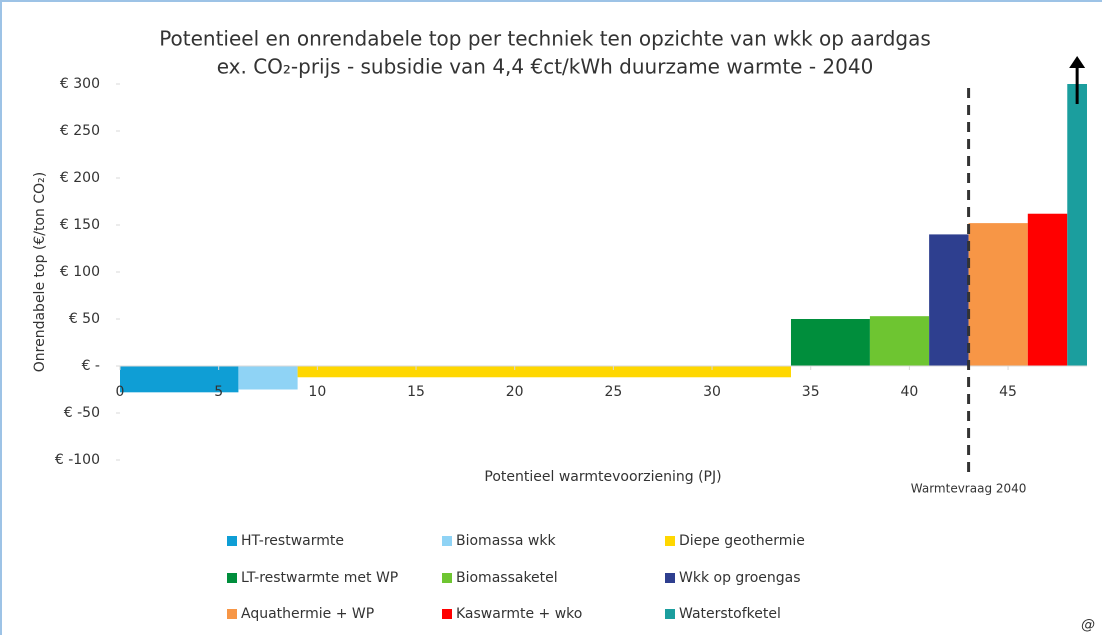  I want to click on y-tick-label: € 100, so click(80, 272).